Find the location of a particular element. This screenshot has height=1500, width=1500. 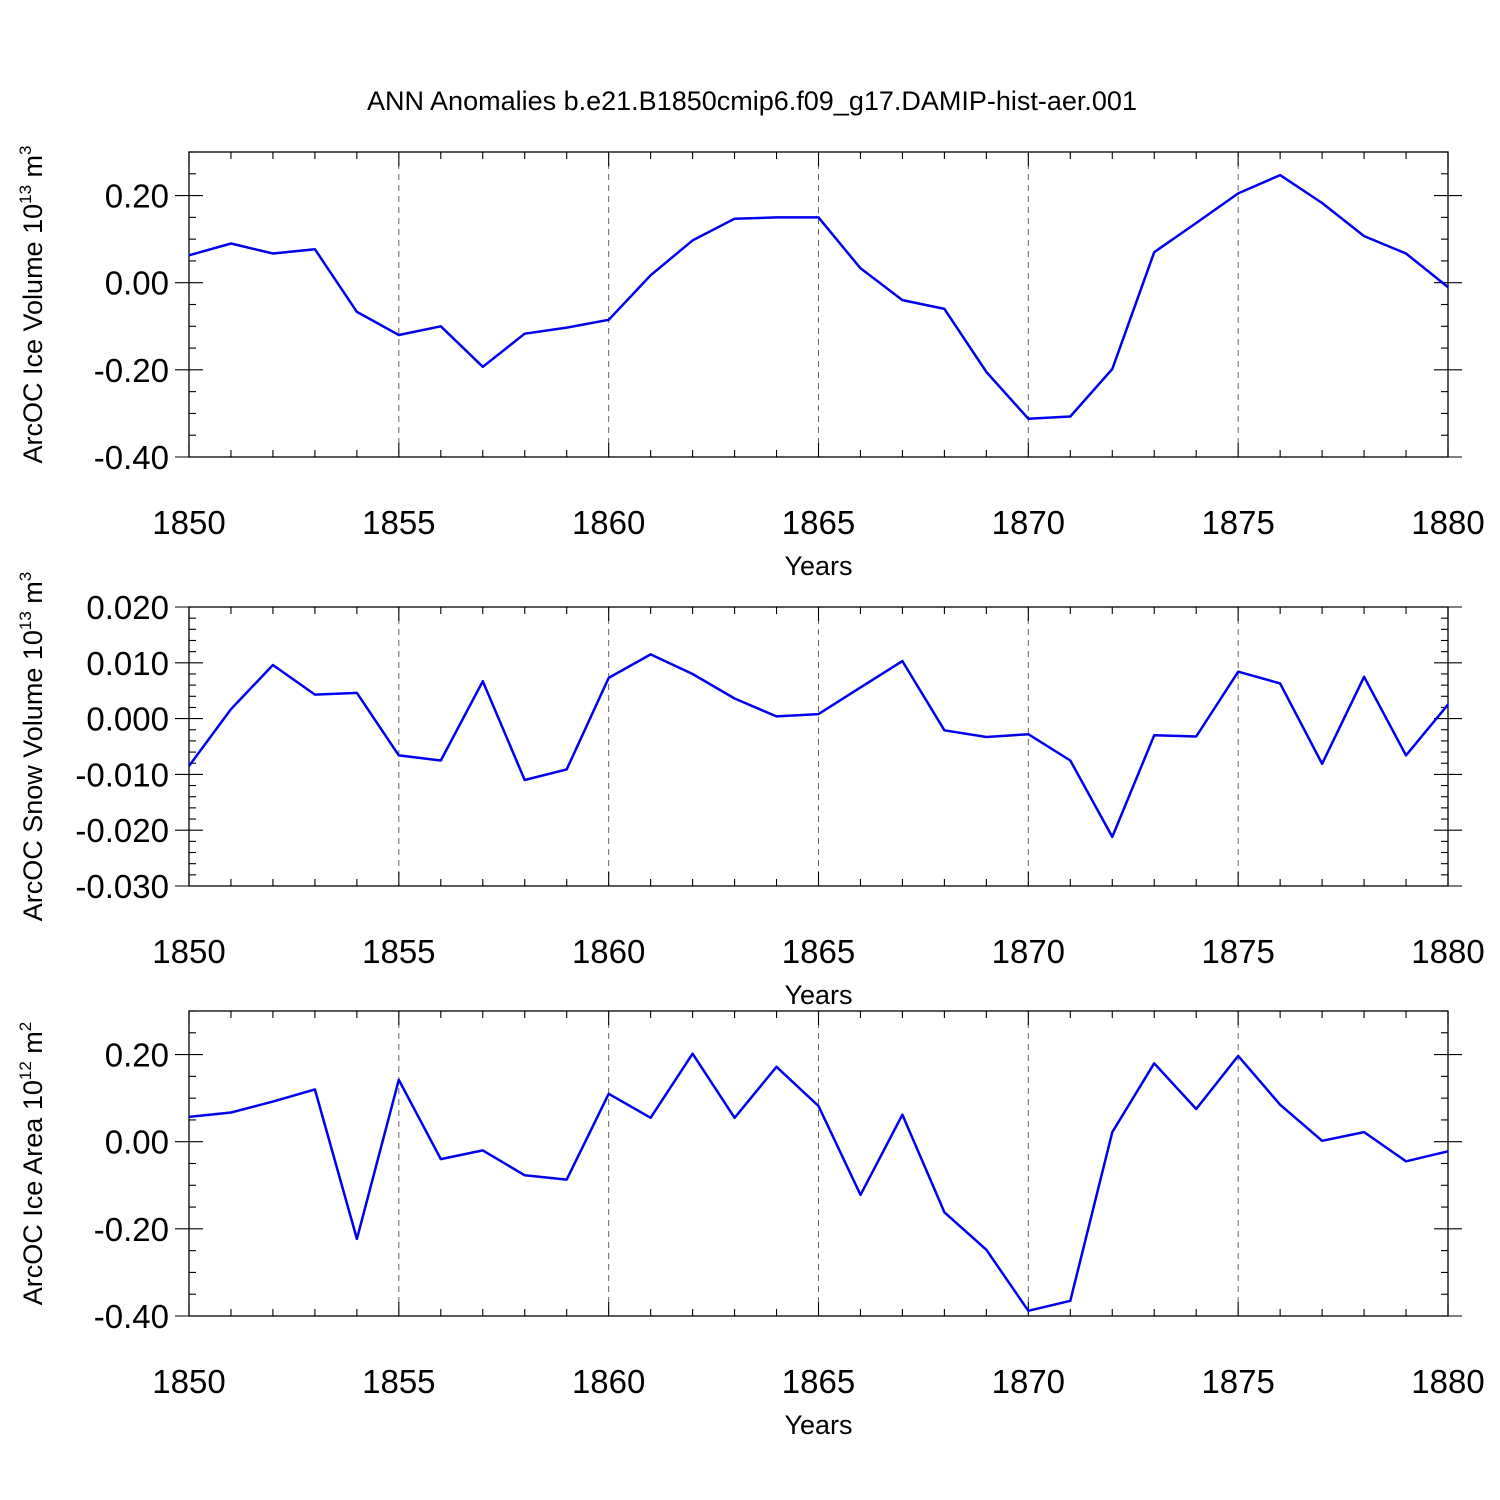

y-tick-label: 0.20 is located at coordinates (137, 1055).